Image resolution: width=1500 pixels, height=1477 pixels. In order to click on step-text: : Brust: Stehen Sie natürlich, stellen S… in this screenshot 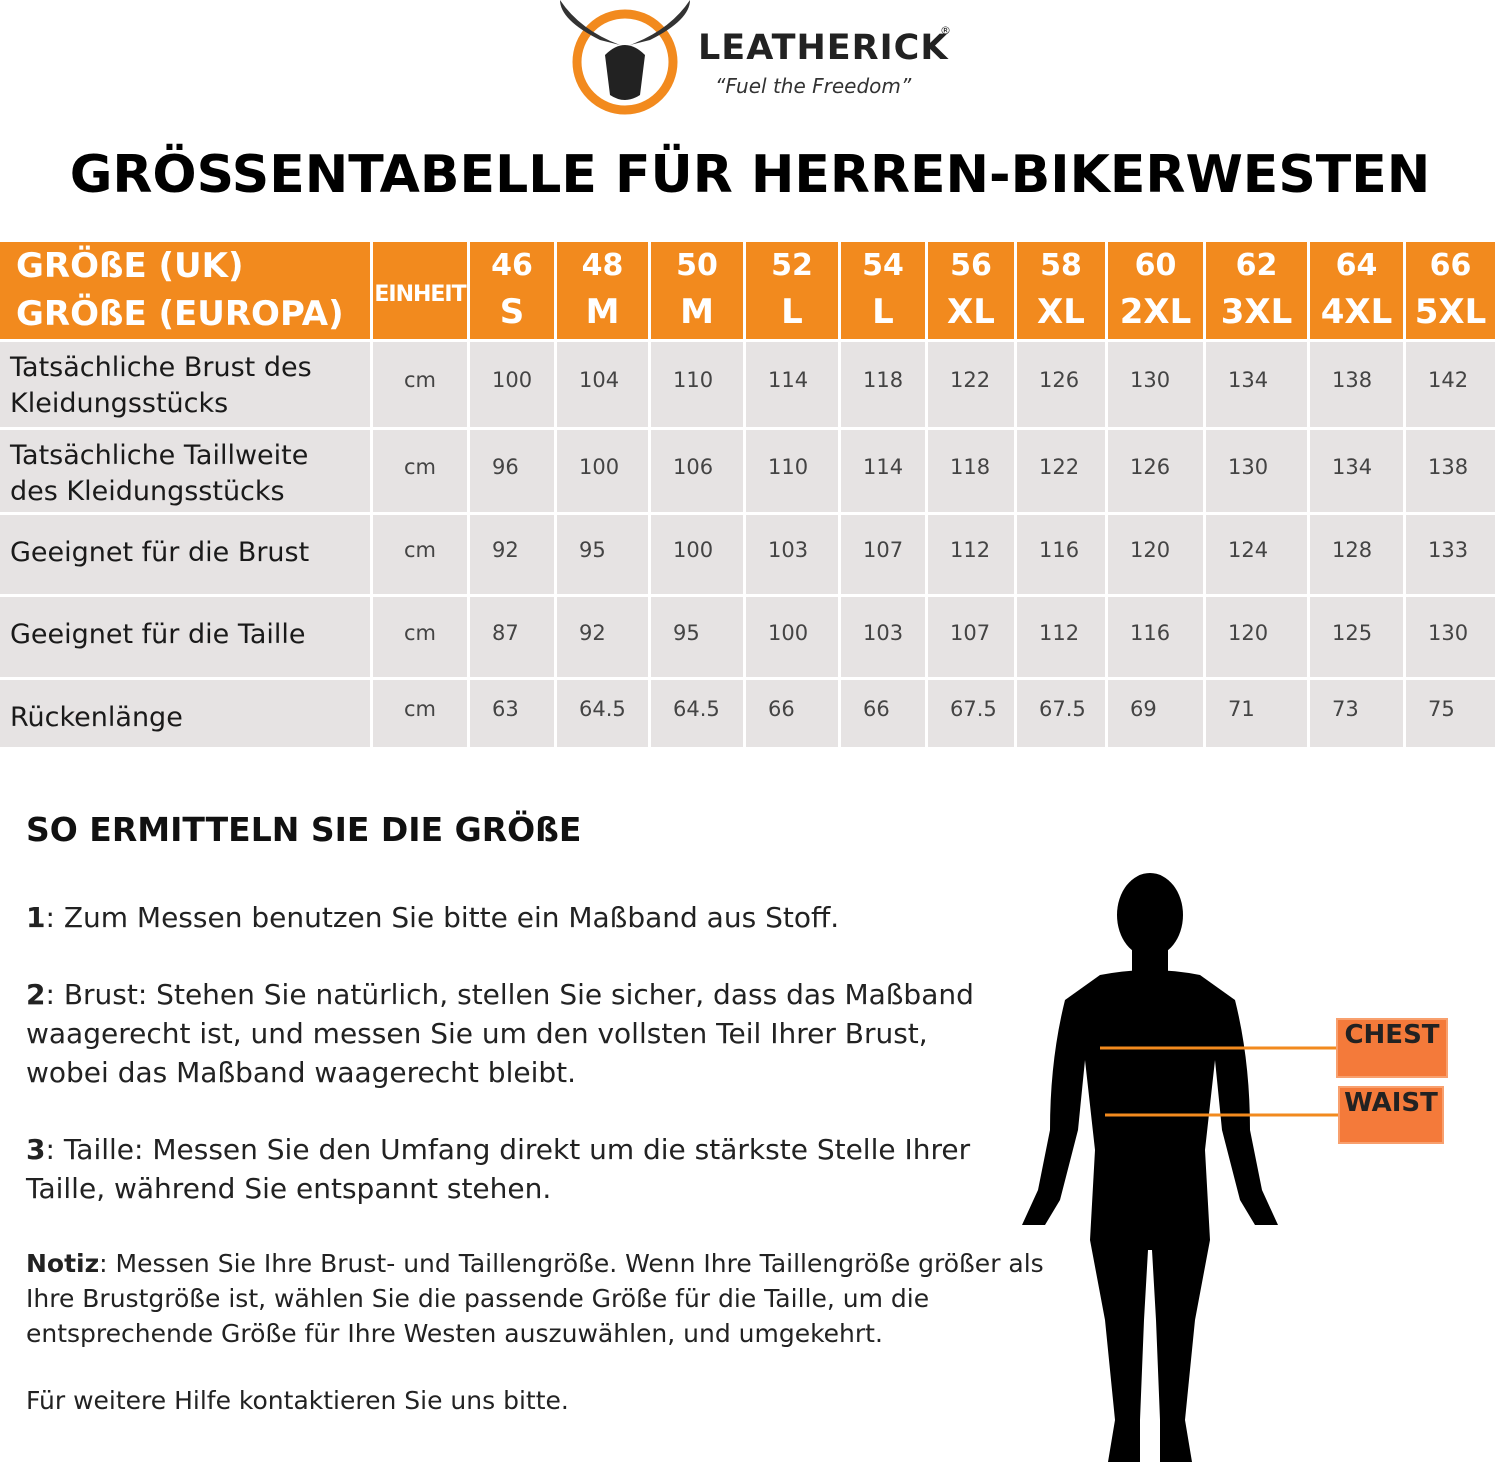, I will do `click(500, 1033)`.